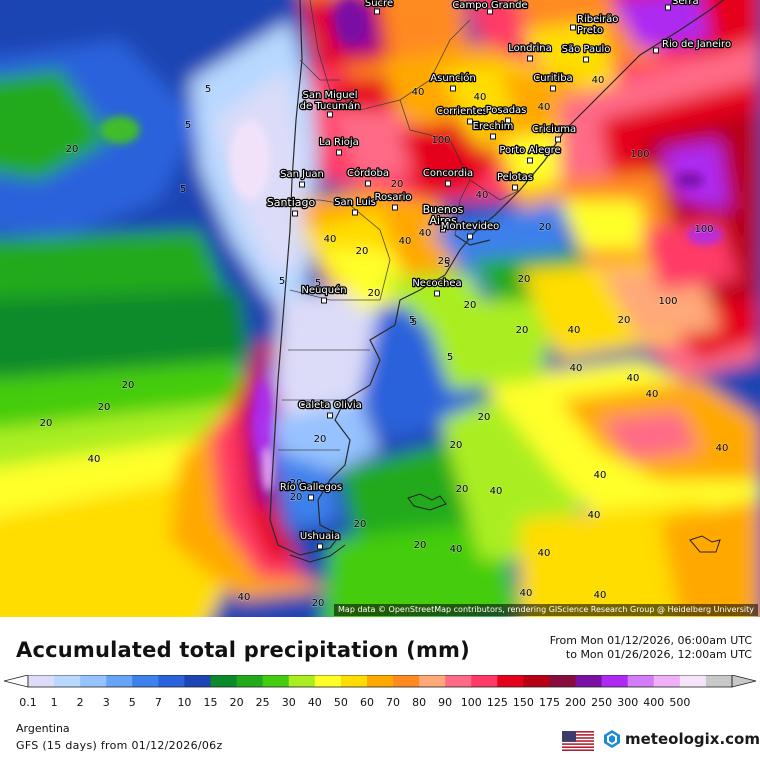 This screenshot has height=760, width=760. I want to click on city-marker: Necochea, so click(437, 287).